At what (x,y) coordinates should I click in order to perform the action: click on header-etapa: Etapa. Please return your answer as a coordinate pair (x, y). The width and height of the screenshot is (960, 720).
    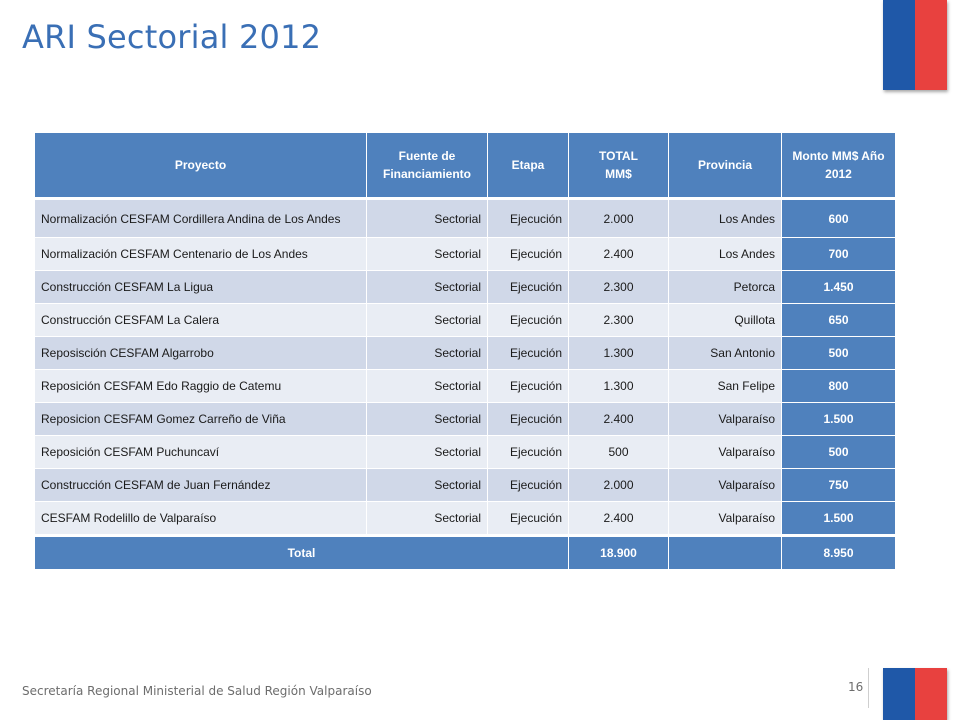
    Looking at the image, I should click on (528, 166).